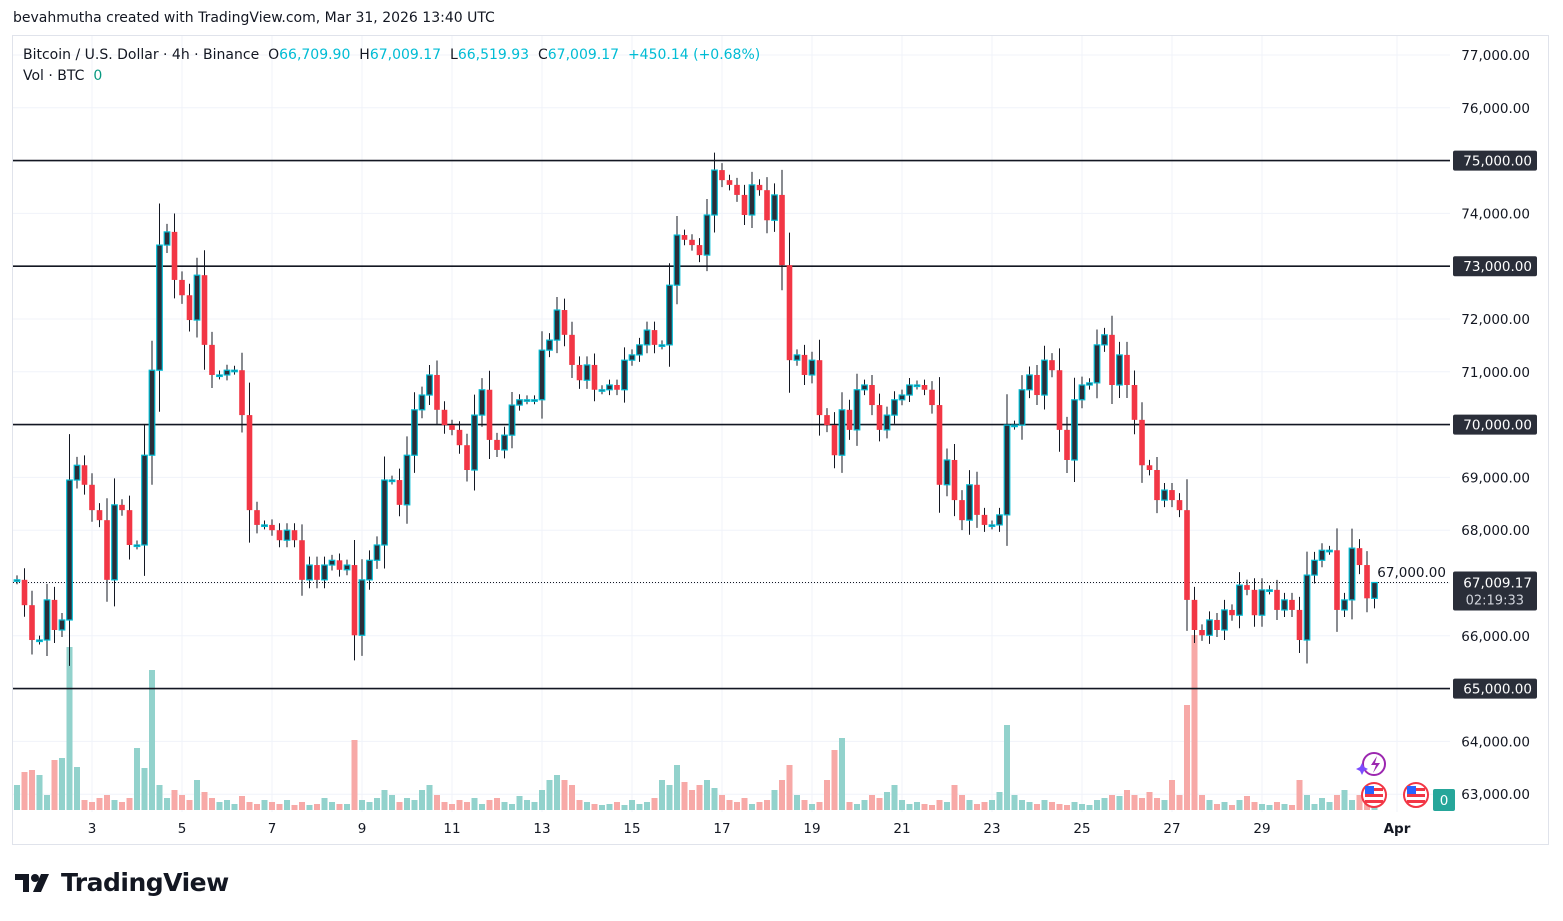 The height and width of the screenshot is (921, 1563). What do you see at coordinates (1374, 795) in the screenshot?
I see `us-flag-icon` at bounding box center [1374, 795].